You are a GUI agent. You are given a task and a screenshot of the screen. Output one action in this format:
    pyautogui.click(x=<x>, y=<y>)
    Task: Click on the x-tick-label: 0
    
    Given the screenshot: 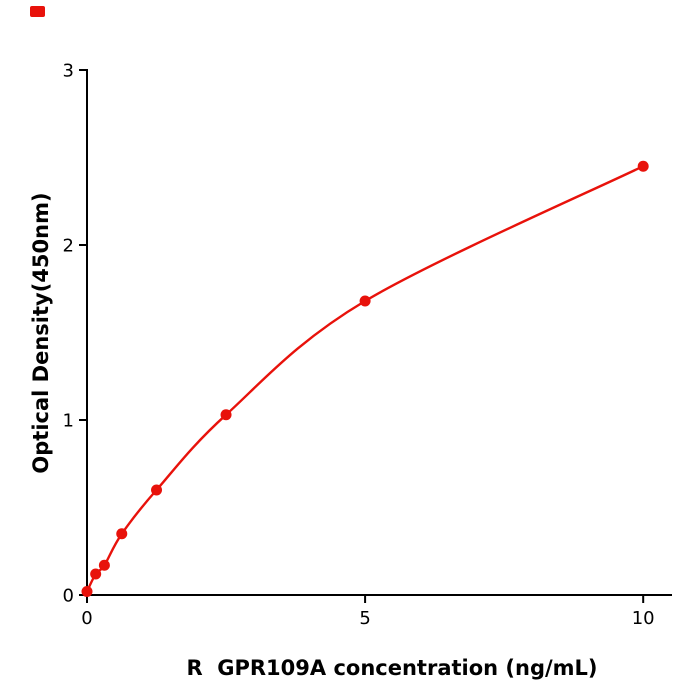 What is the action you would take?
    pyautogui.click(x=86, y=618)
    